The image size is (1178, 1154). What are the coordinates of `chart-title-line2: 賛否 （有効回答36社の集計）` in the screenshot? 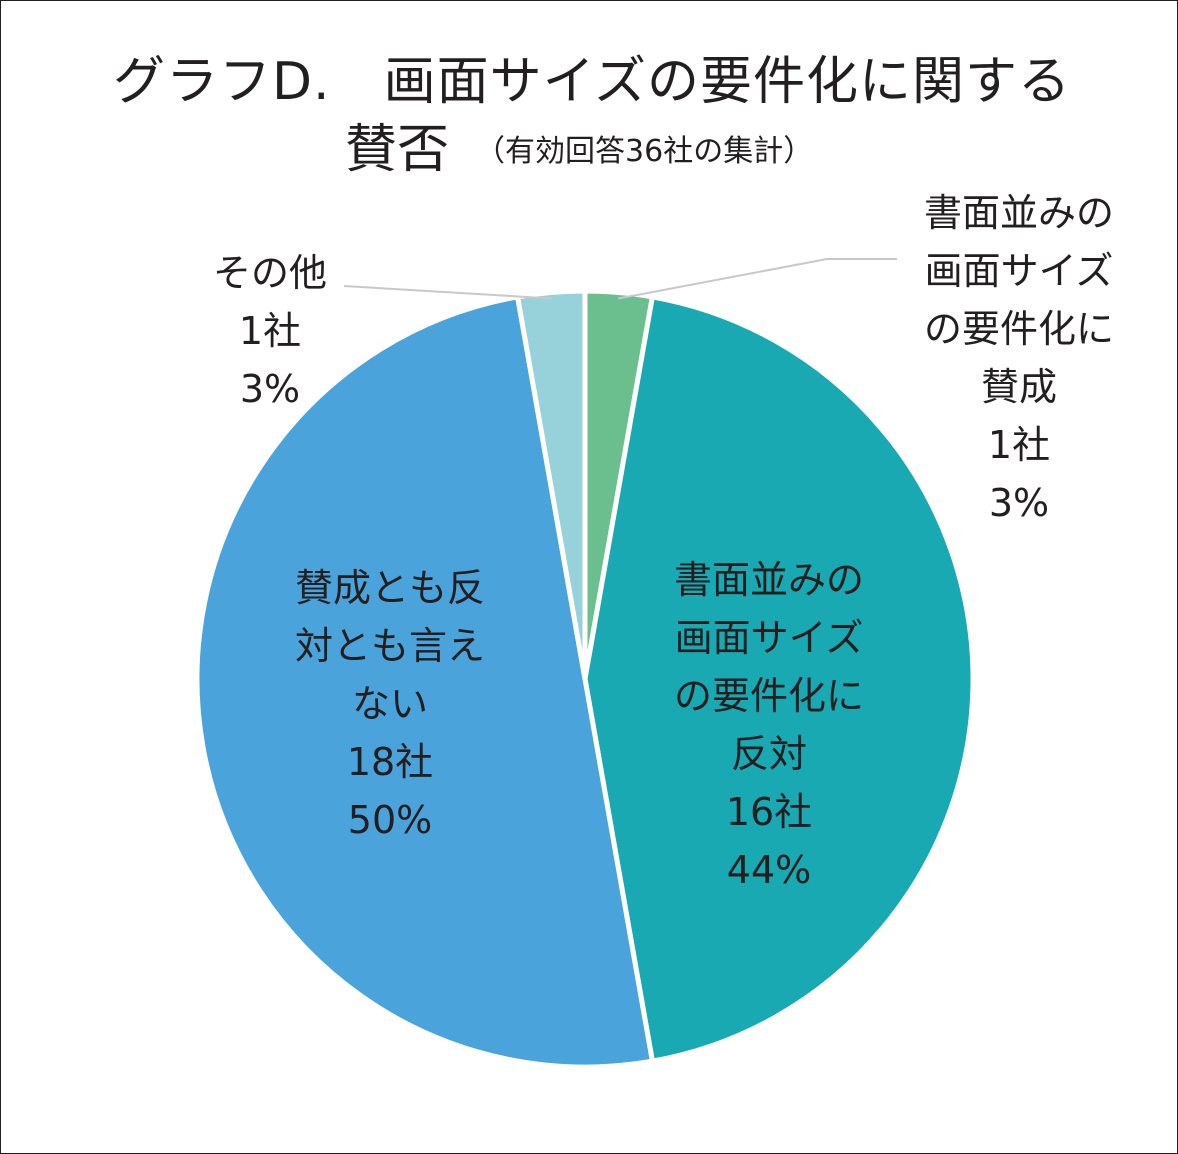 It's located at (579, 144).